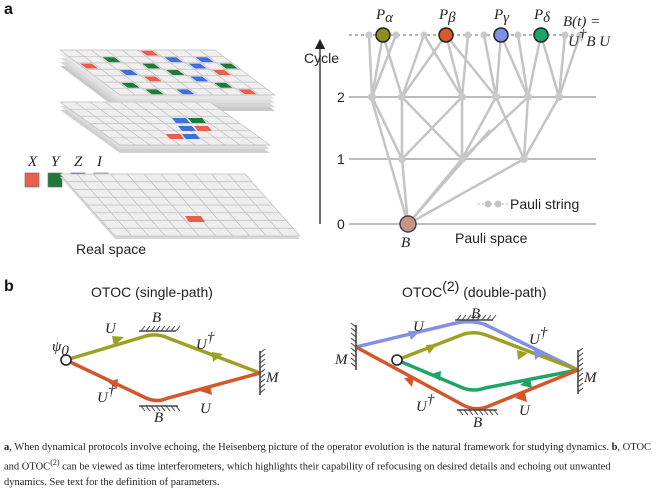 Image resolution: width=660 pixels, height=490 pixels. What do you see at coordinates (106, 394) in the screenshot?
I see `single-back-udag-label: U†` at bounding box center [106, 394].